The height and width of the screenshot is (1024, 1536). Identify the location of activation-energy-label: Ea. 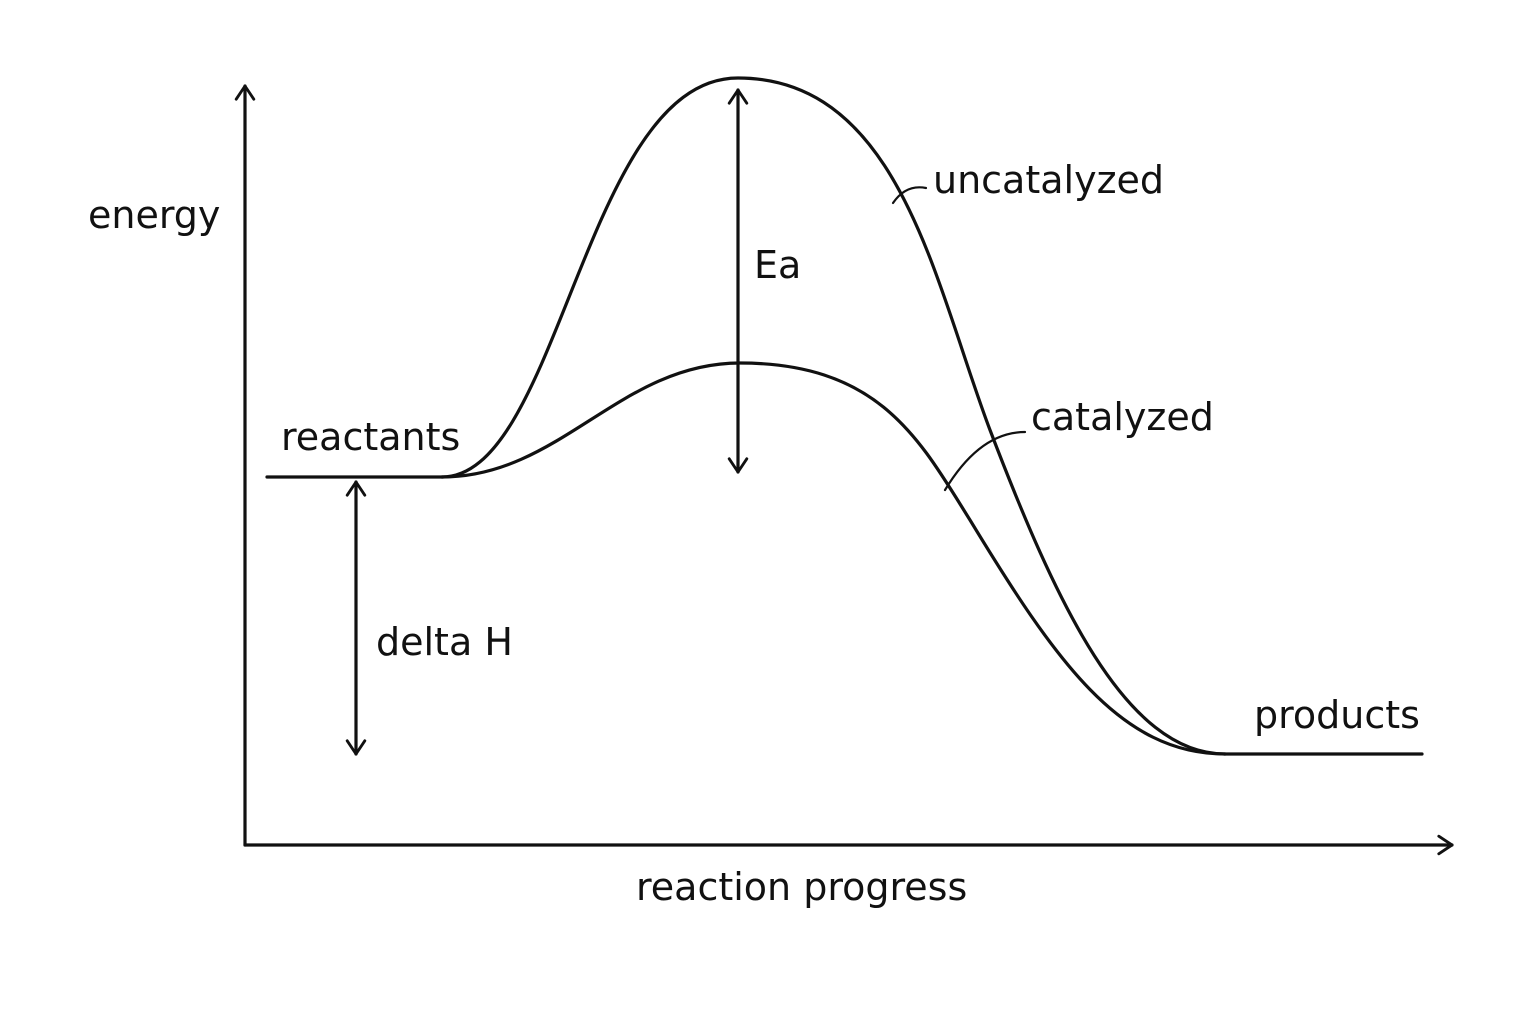
(777, 265).